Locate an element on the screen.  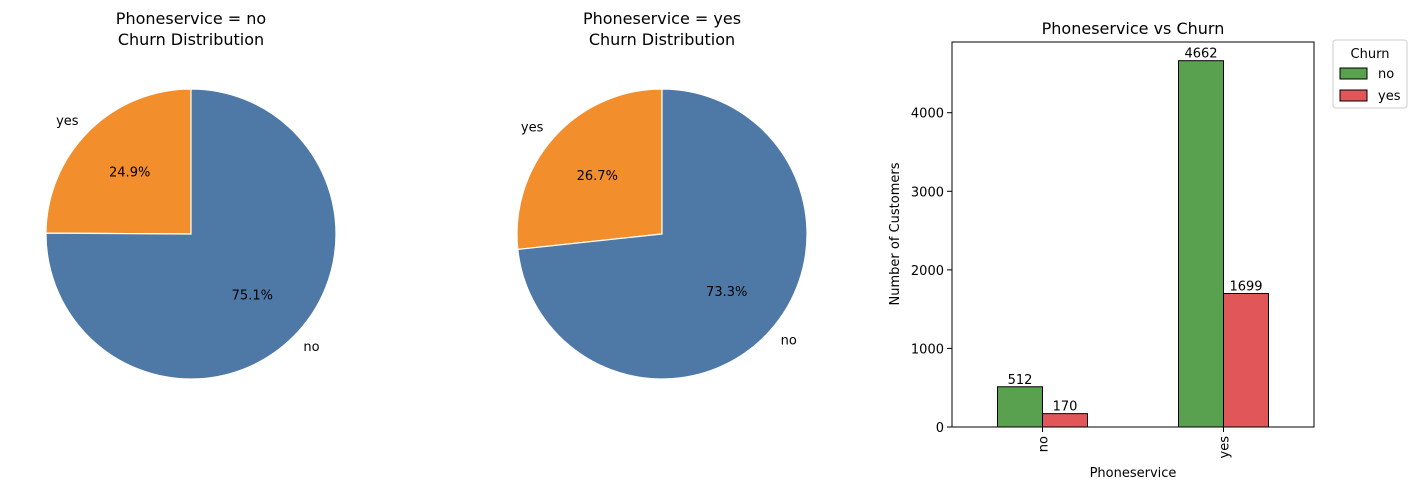
bar-no-churn-yes is located at coordinates (1065, 420).